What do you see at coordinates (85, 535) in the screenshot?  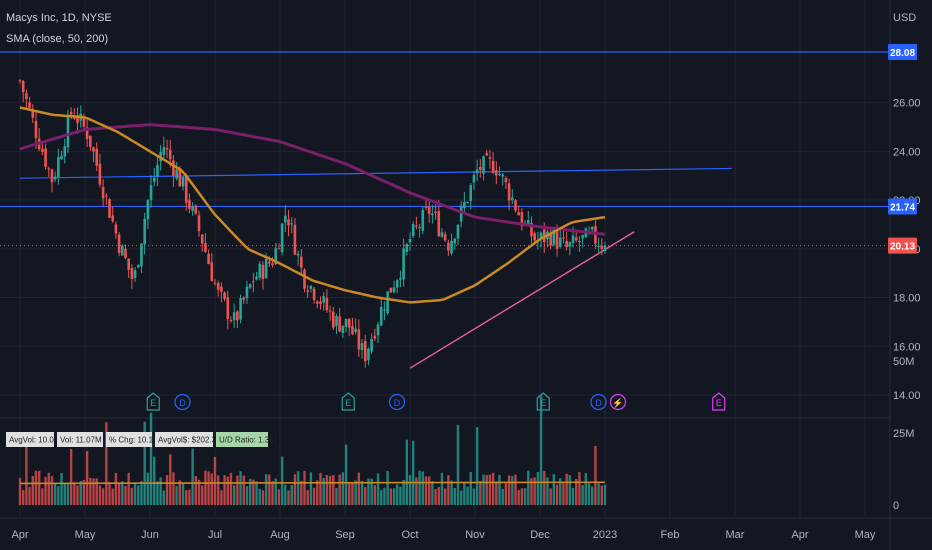 I see `time-tick-label: May` at bounding box center [85, 535].